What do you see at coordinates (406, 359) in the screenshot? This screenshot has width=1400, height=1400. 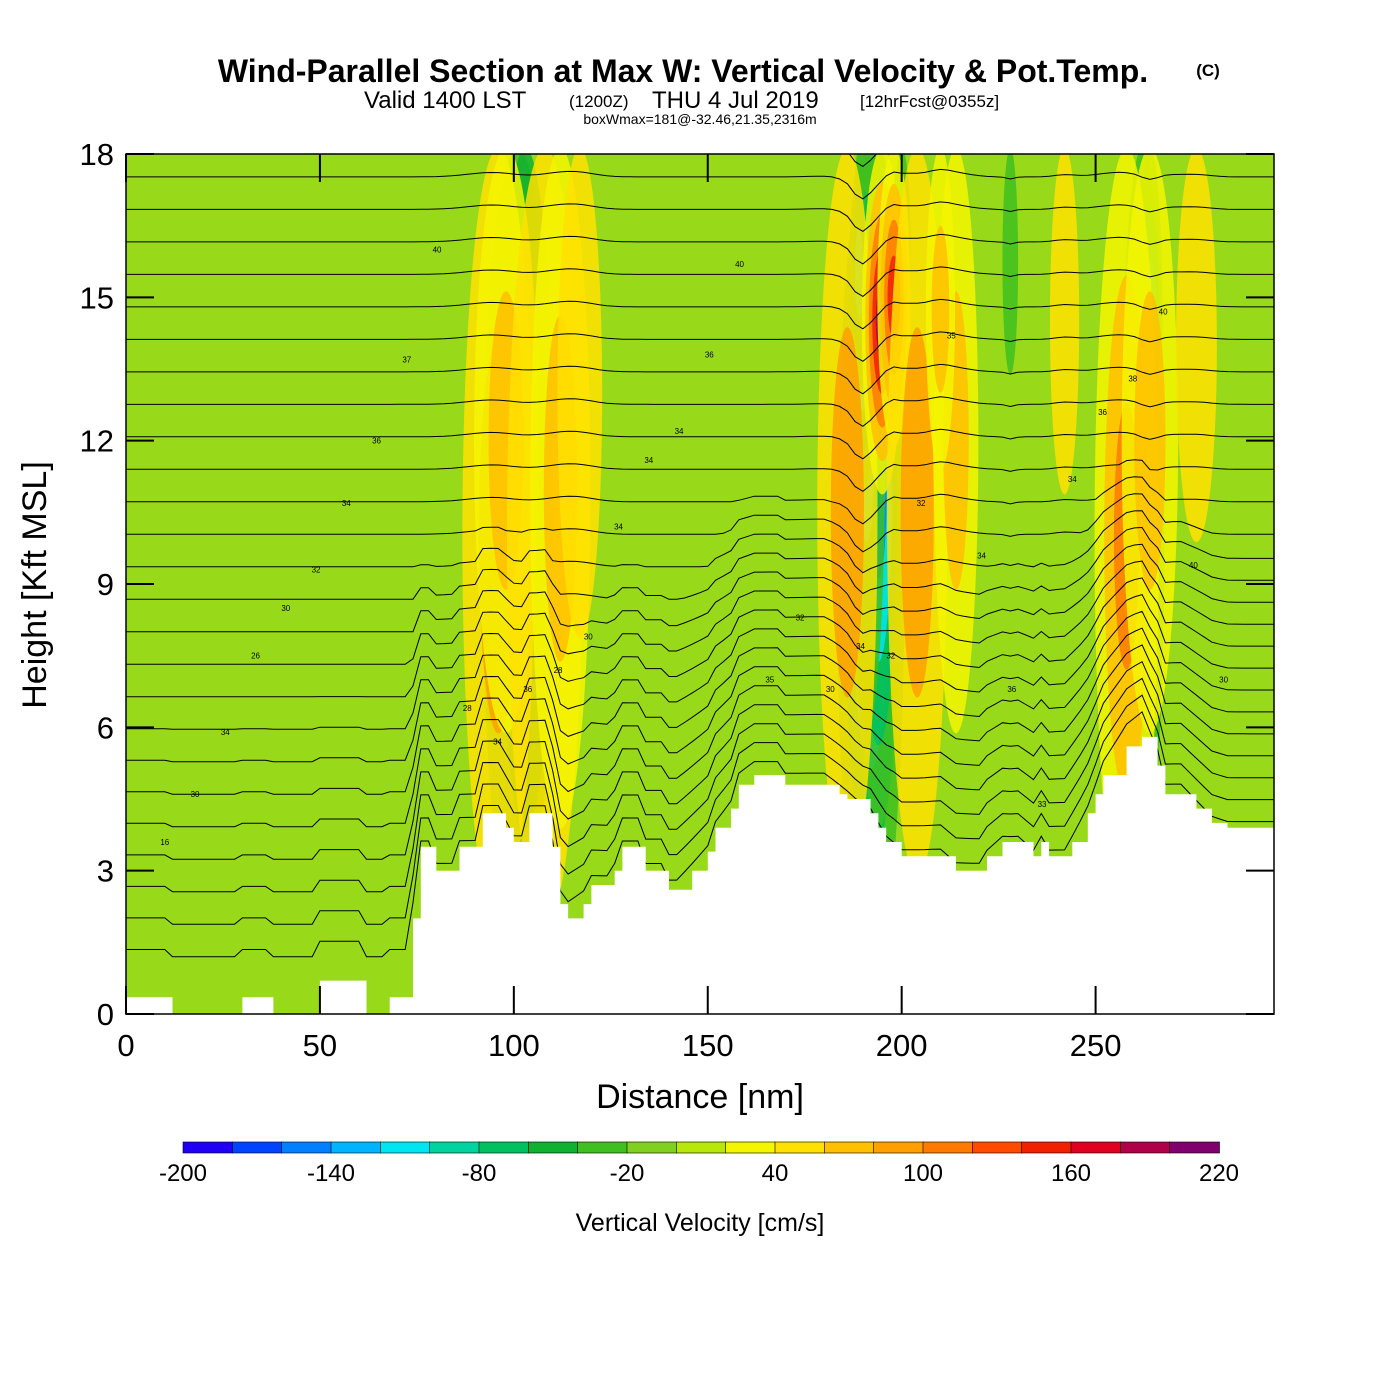 I see `contour-label: 37` at bounding box center [406, 359].